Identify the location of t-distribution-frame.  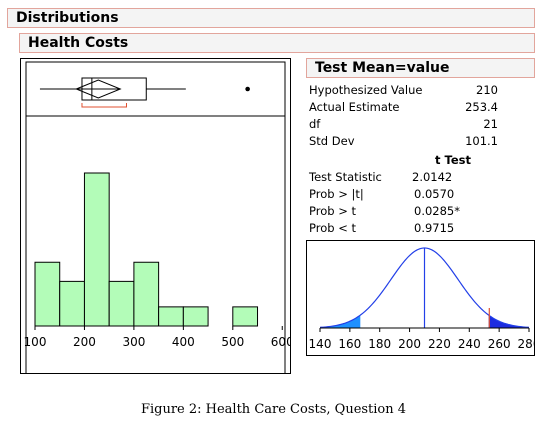
(420, 298).